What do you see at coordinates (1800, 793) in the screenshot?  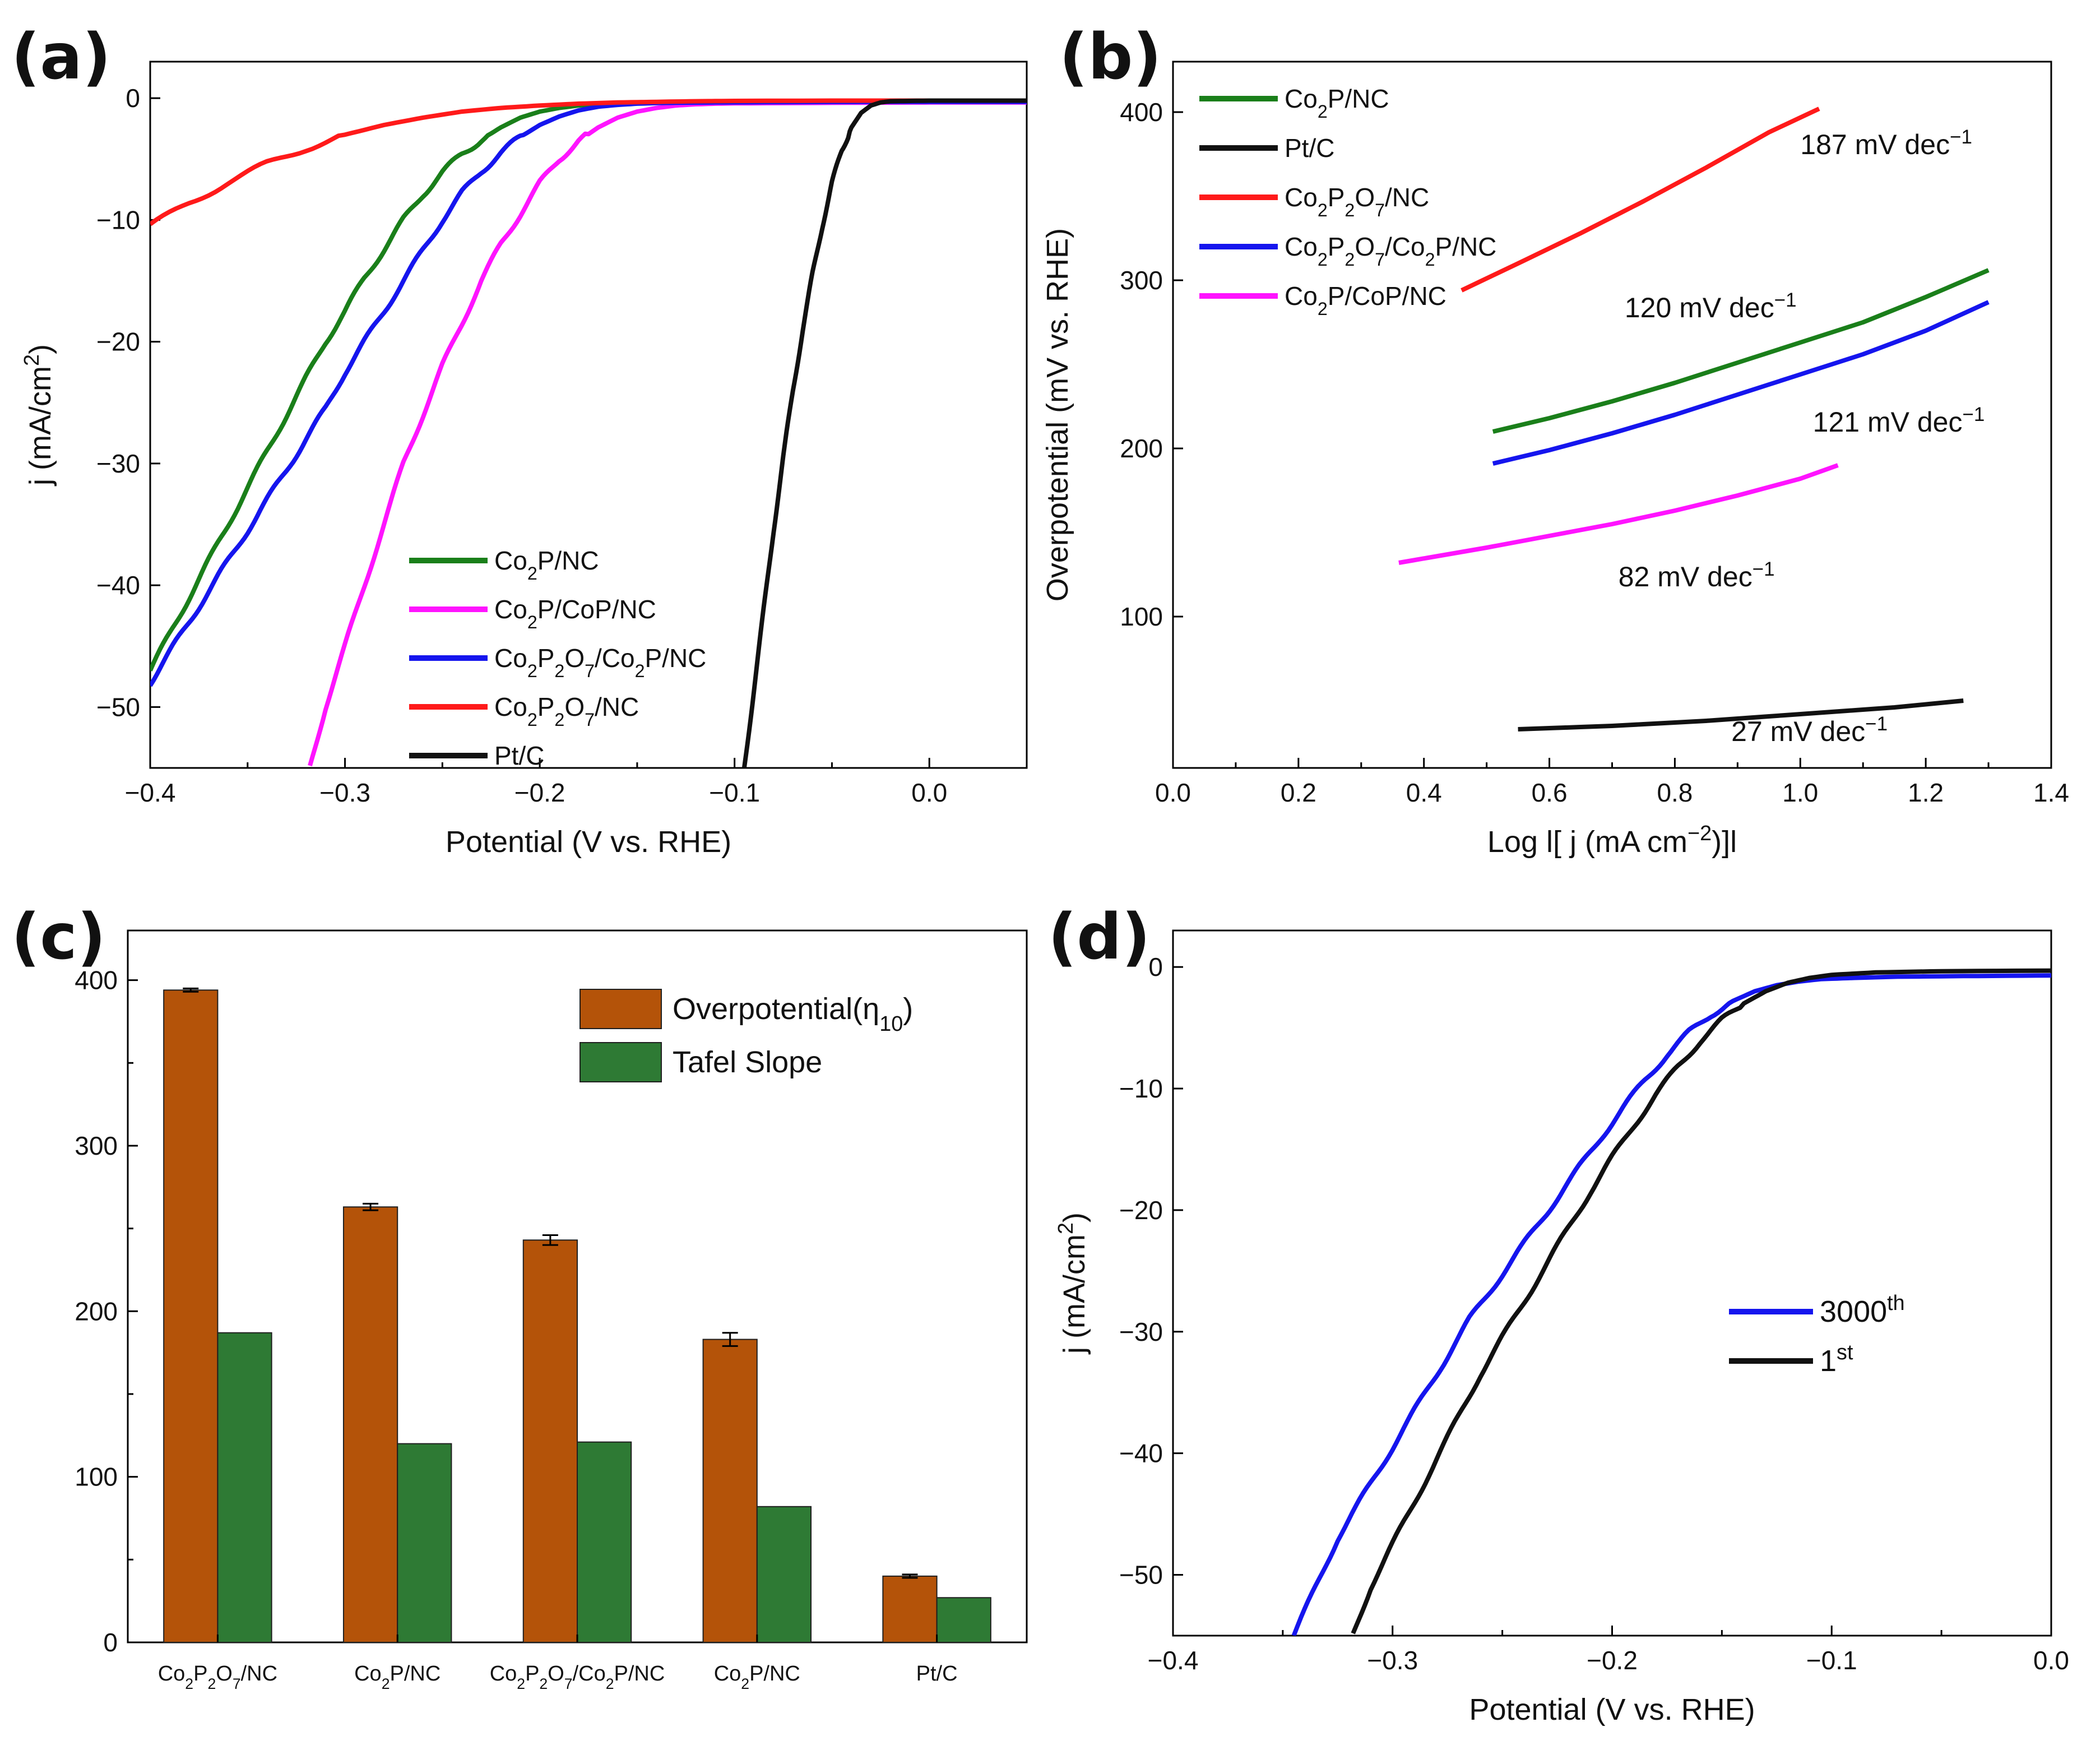 I see `x-tick-label: 1.0` at bounding box center [1800, 793].